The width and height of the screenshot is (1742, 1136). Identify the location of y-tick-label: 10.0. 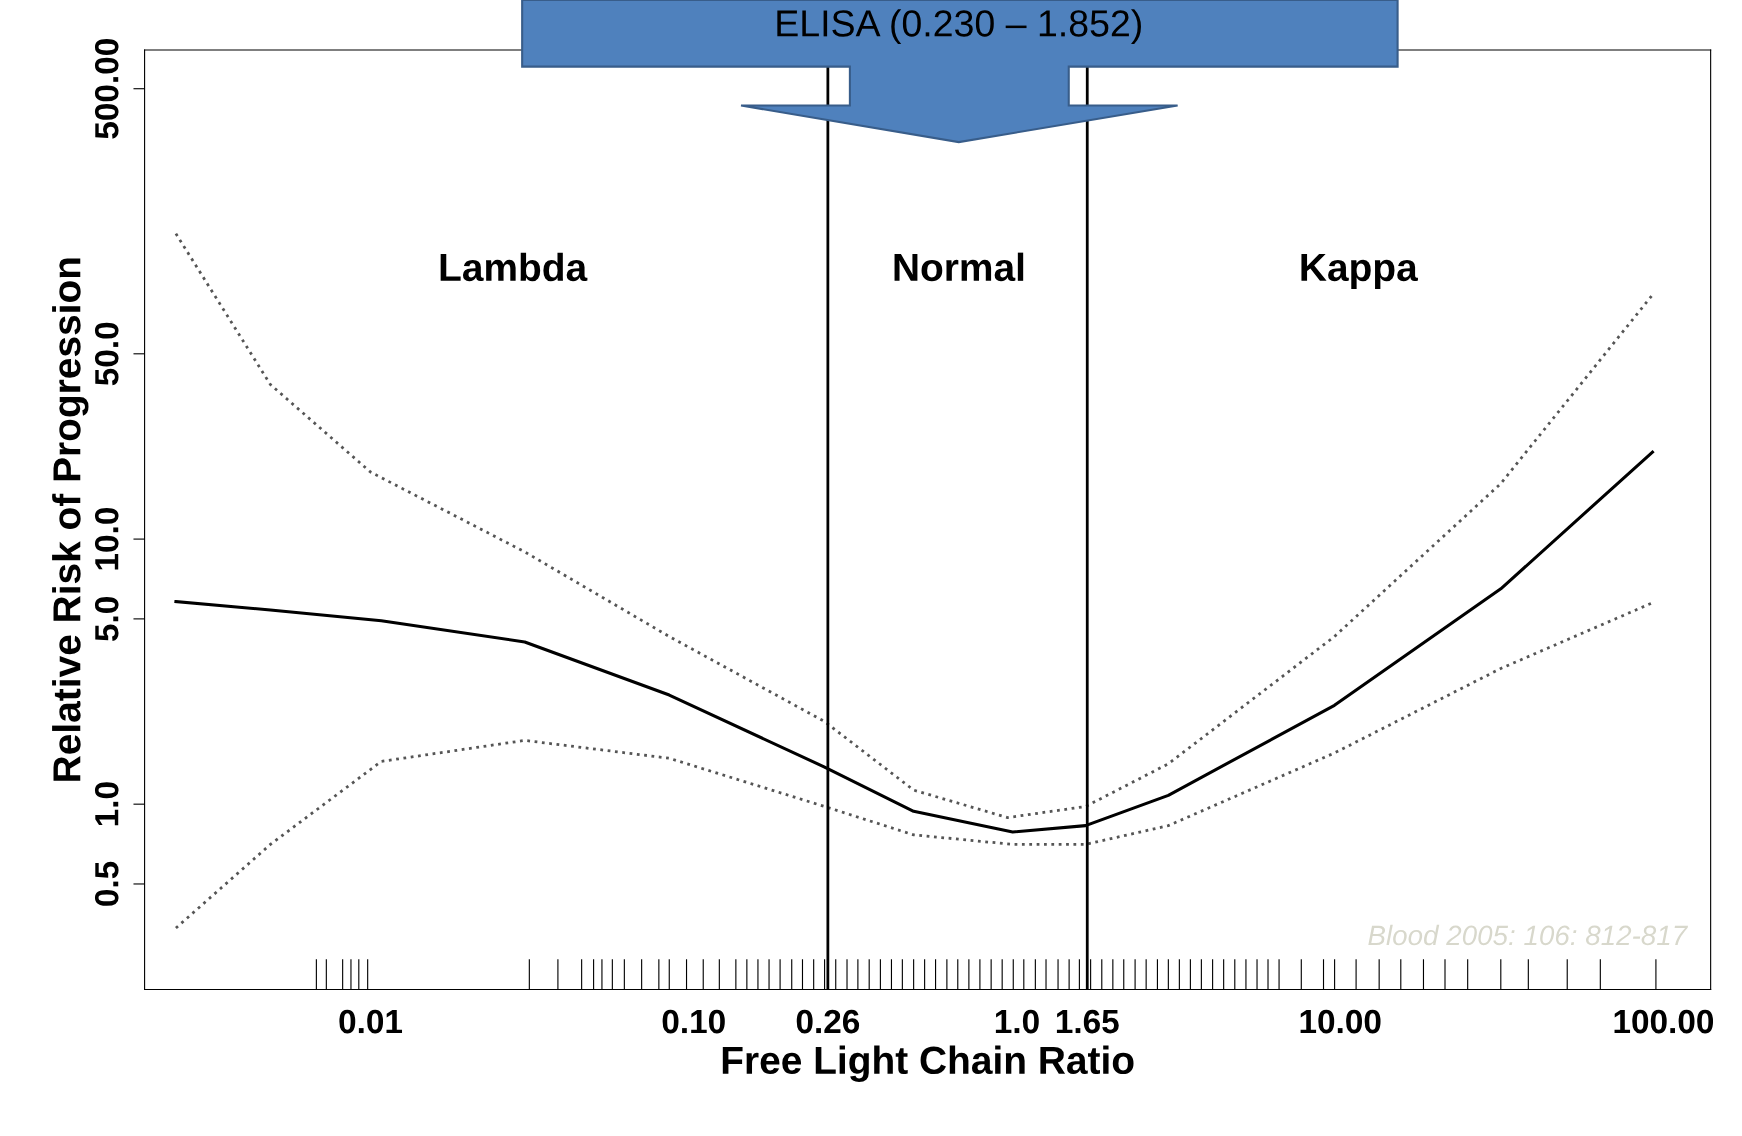
(106, 539).